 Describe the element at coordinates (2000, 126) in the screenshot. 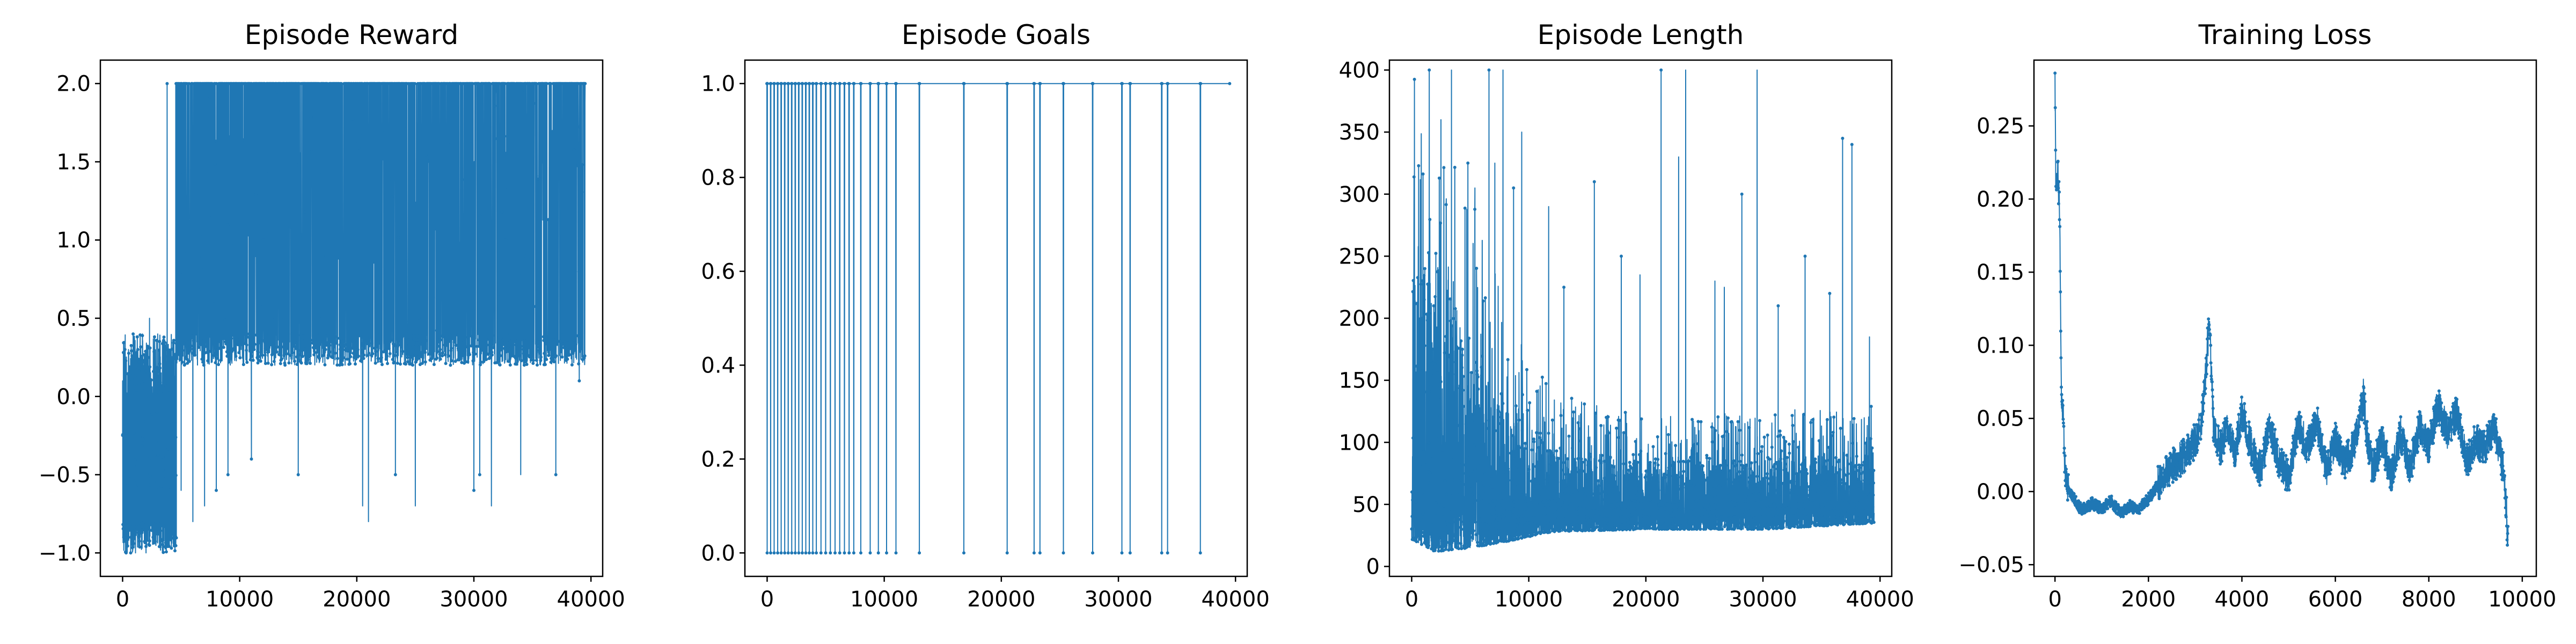

I see `y-tick-label: 0.25` at that location.